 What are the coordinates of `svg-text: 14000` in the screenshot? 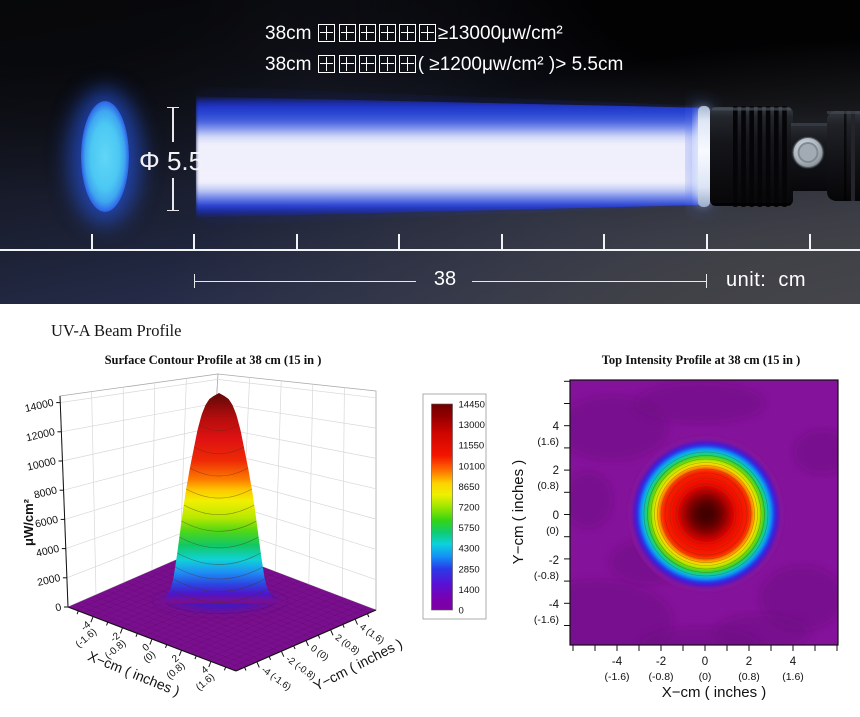 It's located at (39, 406).